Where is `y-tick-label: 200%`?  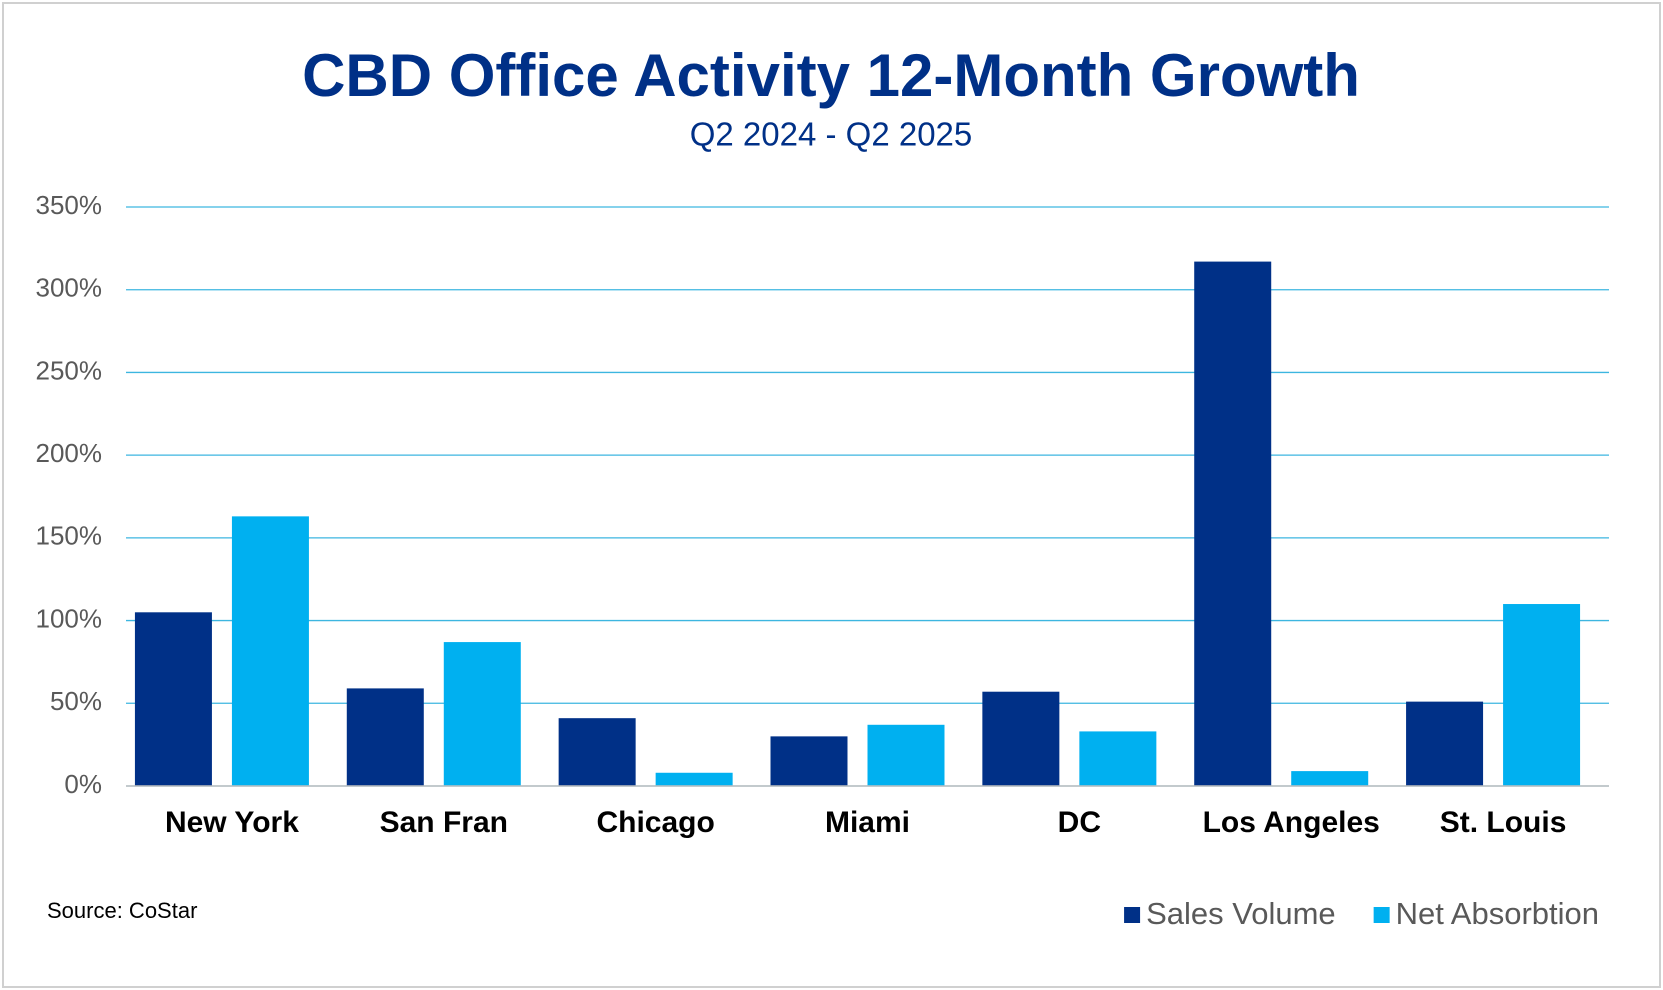
y-tick-label: 200% is located at coordinates (69, 453).